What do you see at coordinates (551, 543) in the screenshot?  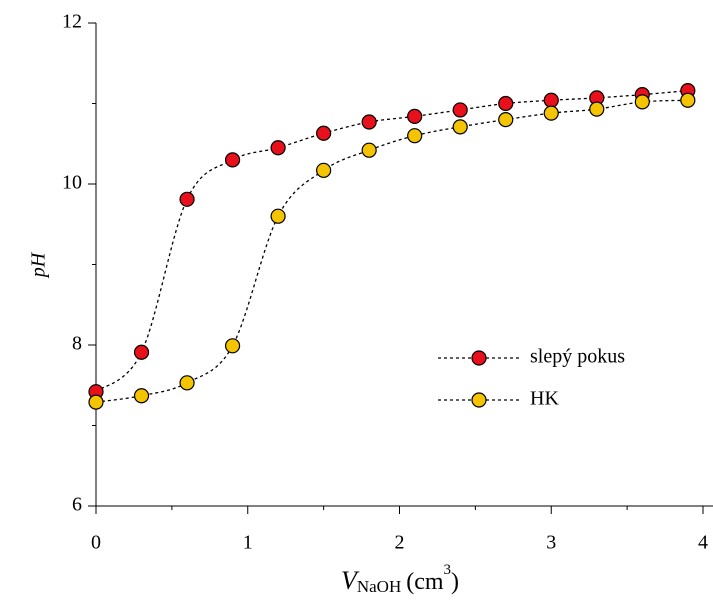 I see `x-tick-label: 3` at bounding box center [551, 543].